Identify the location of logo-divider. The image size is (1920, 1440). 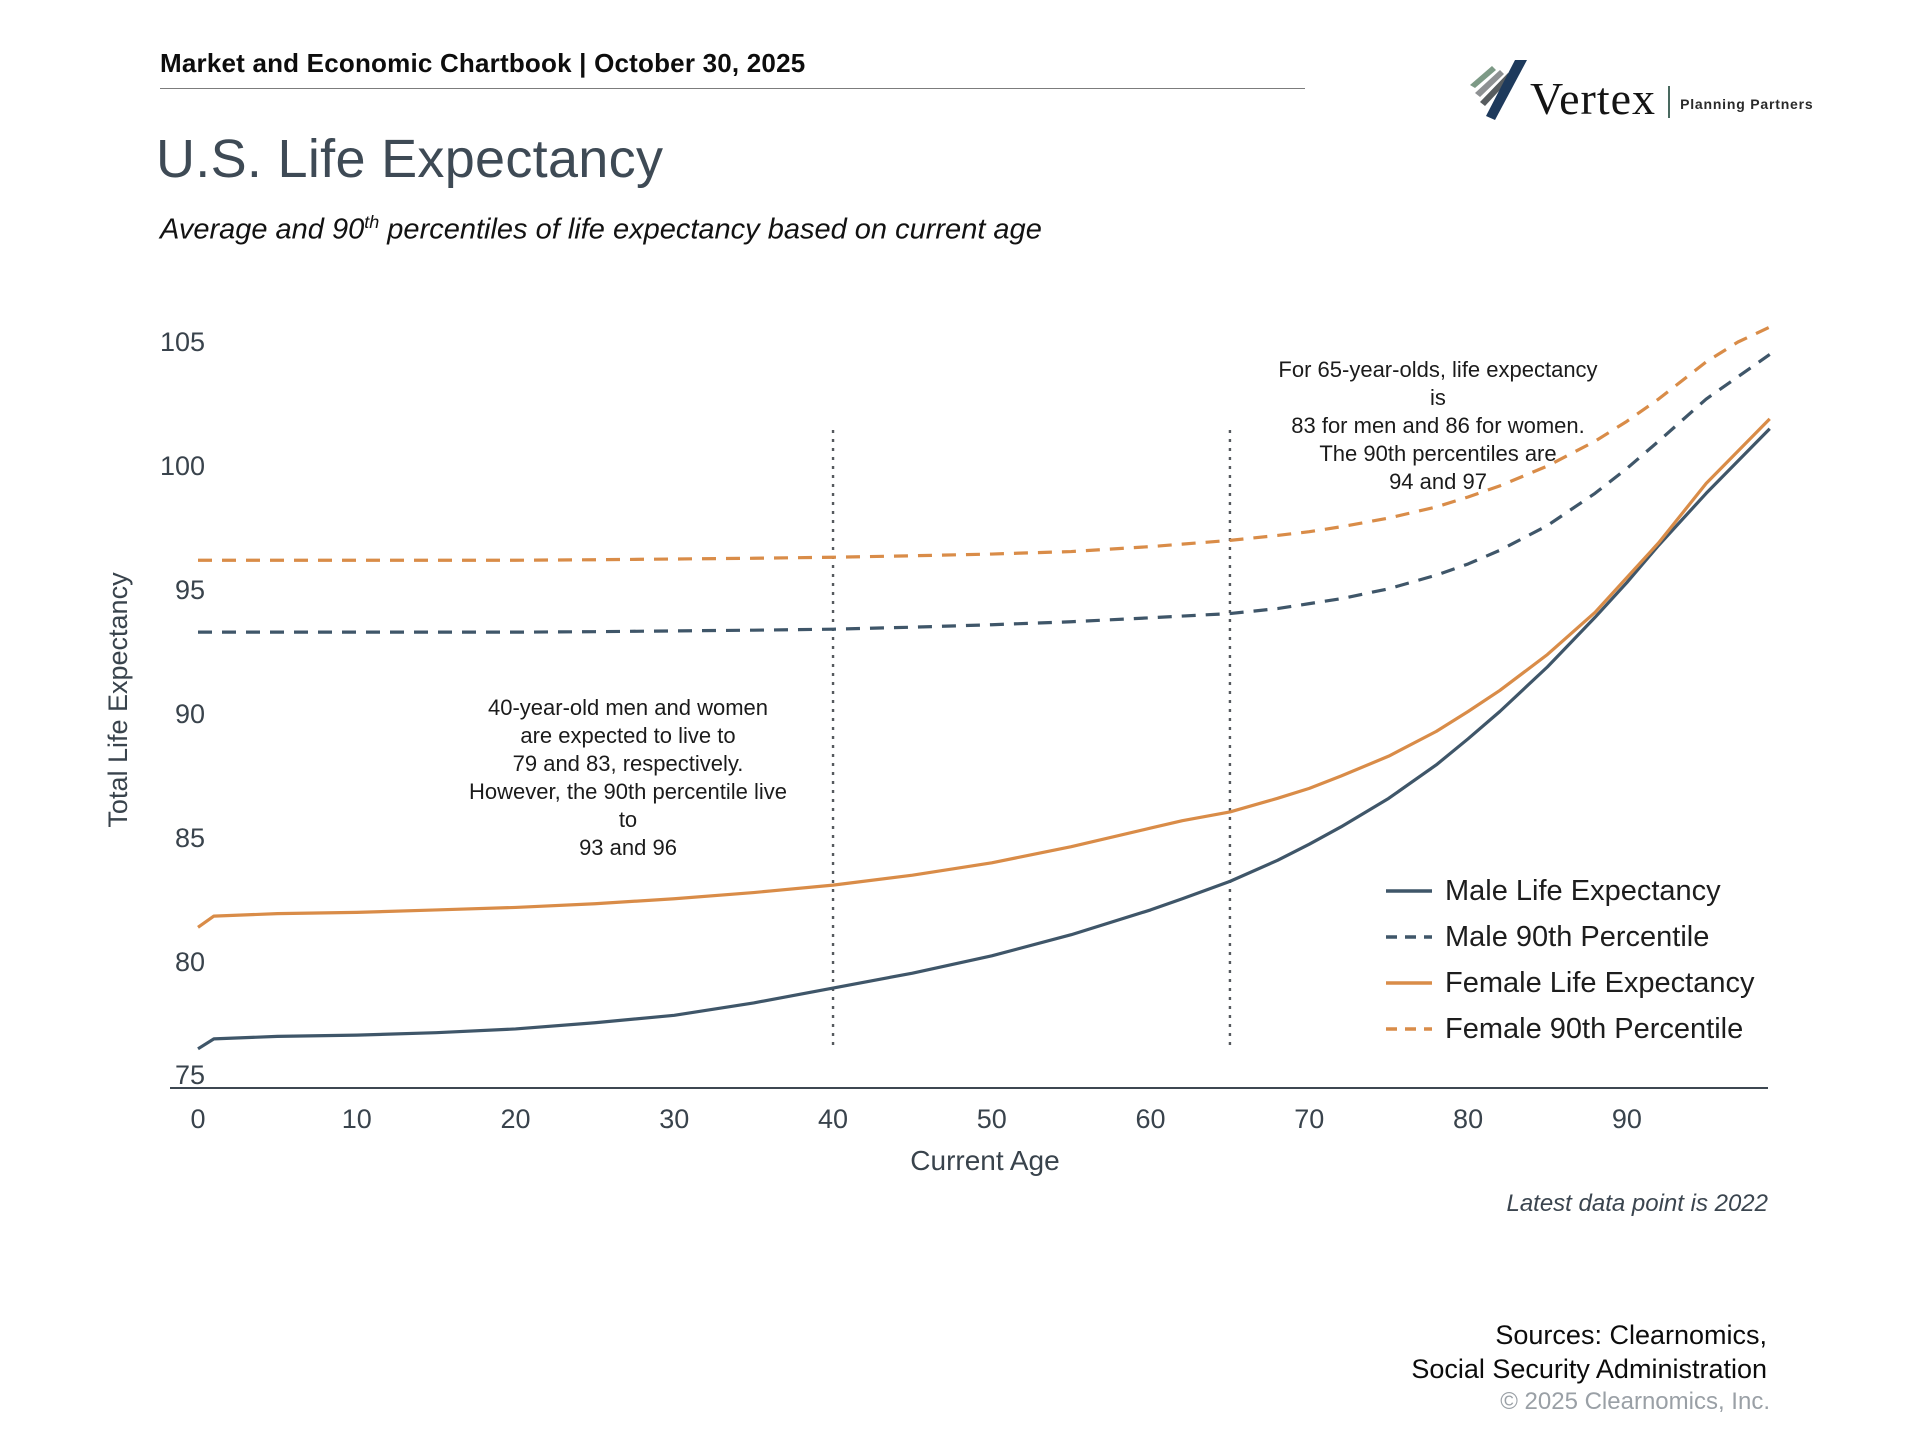
(1669, 102).